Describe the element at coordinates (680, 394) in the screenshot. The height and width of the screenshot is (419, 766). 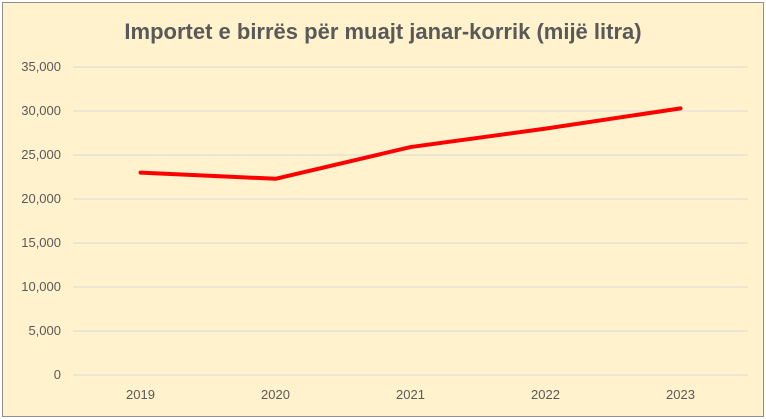
I see `x-tick-label: 2023` at that location.